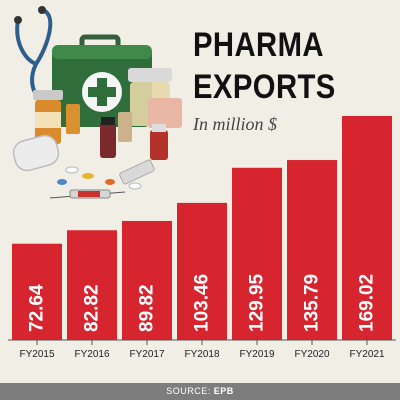 The image size is (400, 400). What do you see at coordinates (87, 194) in the screenshot?
I see `syringe-icon` at bounding box center [87, 194].